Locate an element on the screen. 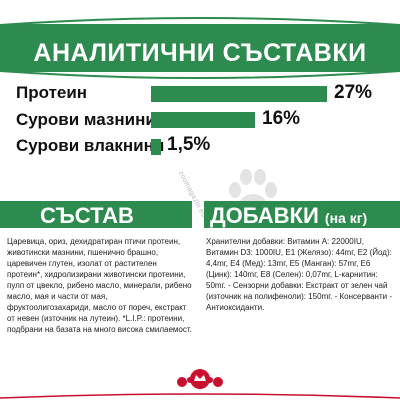 The height and width of the screenshot is (400, 400). composition-header-box is located at coordinates (96, 214).